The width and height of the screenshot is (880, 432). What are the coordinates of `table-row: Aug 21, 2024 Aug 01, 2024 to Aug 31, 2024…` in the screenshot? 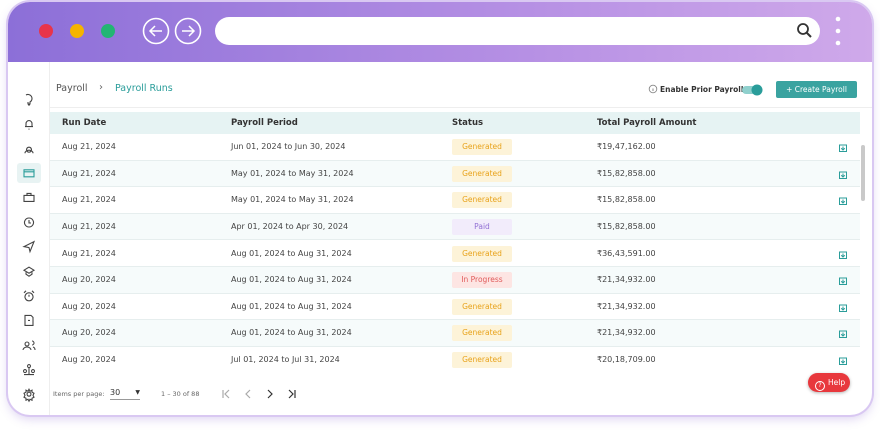 It's located at (455, 253).